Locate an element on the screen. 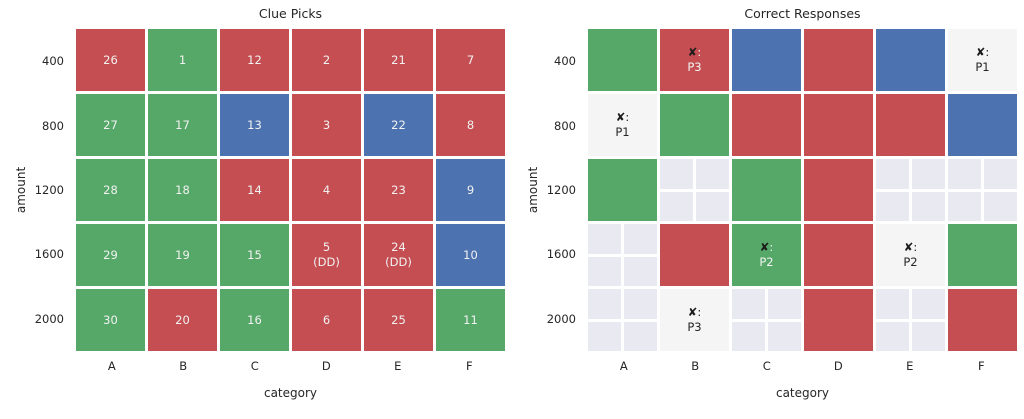 This screenshot has width=1024, height=419. cell-label: 14 is located at coordinates (254, 189).